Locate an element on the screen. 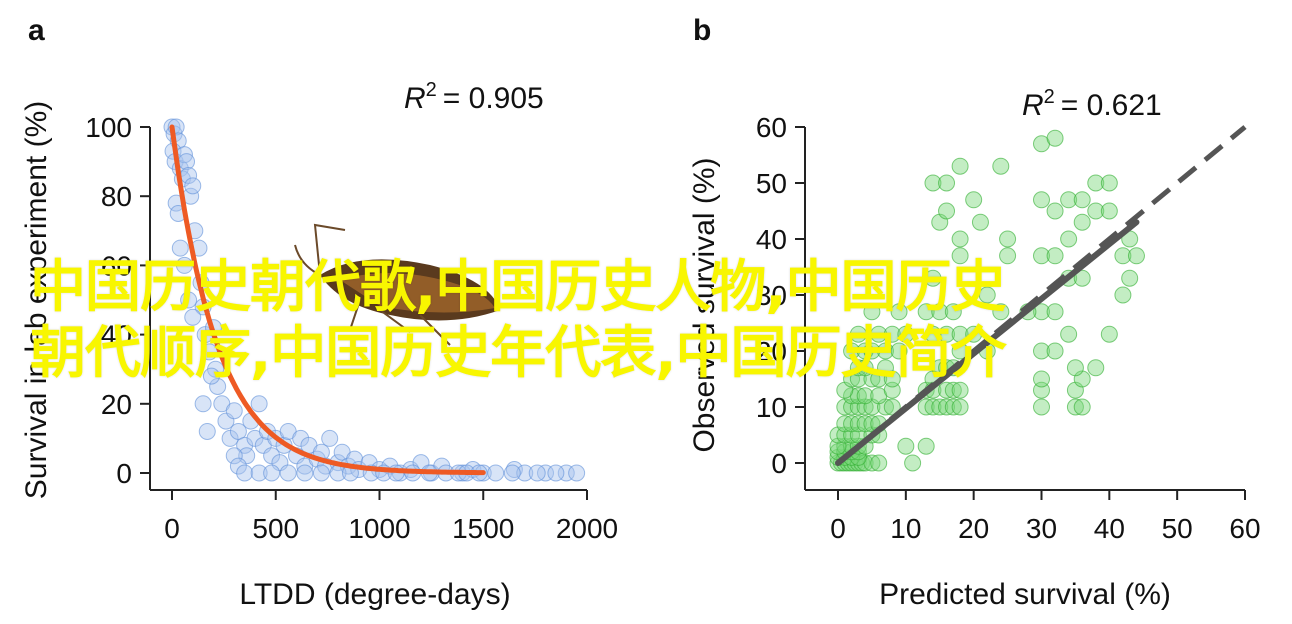 The height and width of the screenshot is (624, 1292). y-tick-label: 30 is located at coordinates (771, 295).